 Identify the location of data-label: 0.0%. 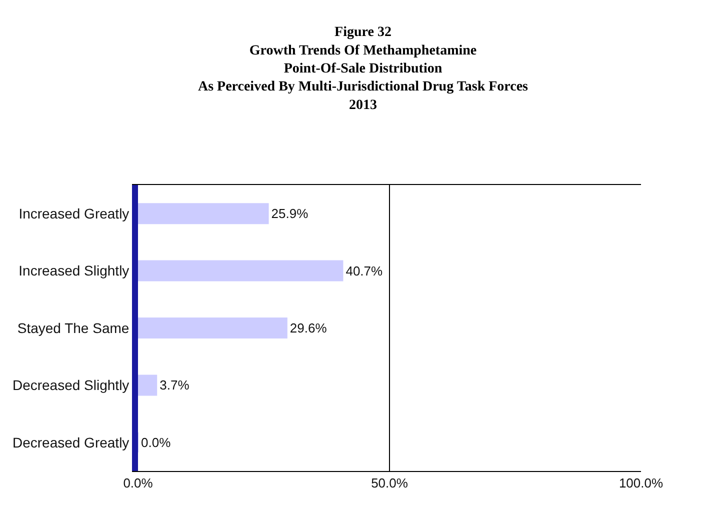
(156, 442).